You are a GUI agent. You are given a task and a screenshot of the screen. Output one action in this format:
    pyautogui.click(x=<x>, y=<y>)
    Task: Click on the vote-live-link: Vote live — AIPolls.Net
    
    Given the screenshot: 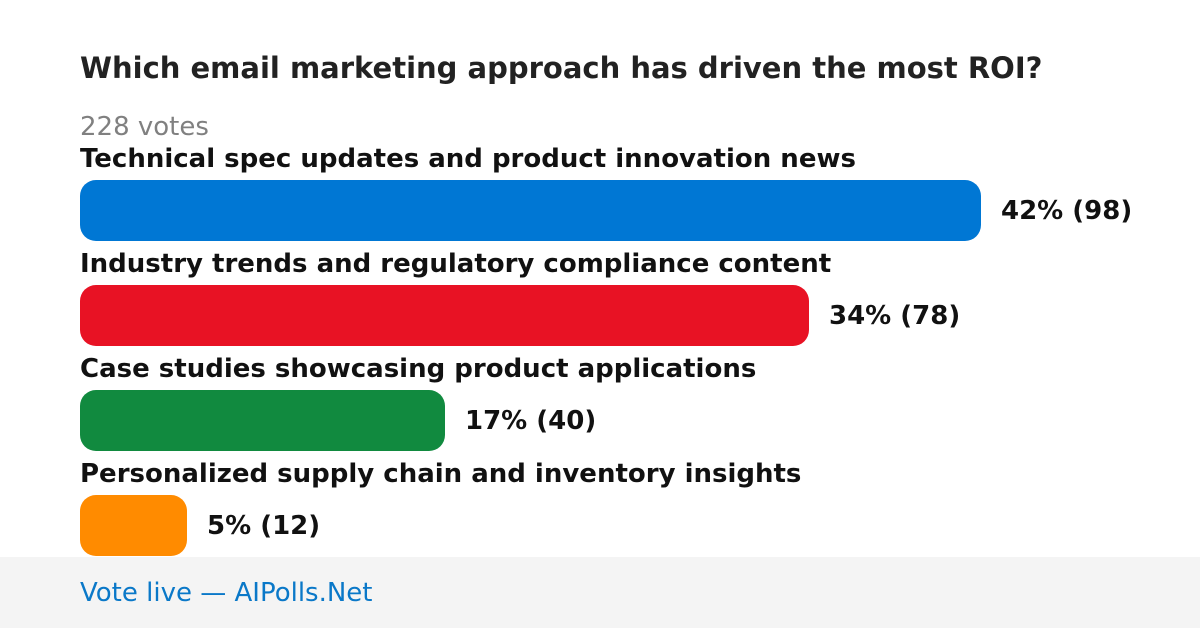 What is the action you would take?
    pyautogui.click(x=226, y=593)
    